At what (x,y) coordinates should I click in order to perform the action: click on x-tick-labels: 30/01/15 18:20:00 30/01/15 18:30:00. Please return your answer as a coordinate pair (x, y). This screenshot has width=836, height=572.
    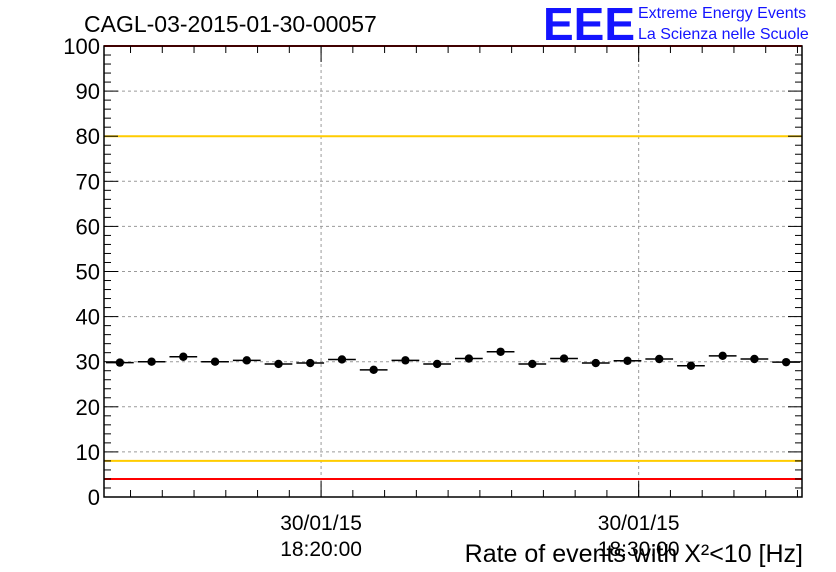
    Looking at the image, I should click on (479, 536).